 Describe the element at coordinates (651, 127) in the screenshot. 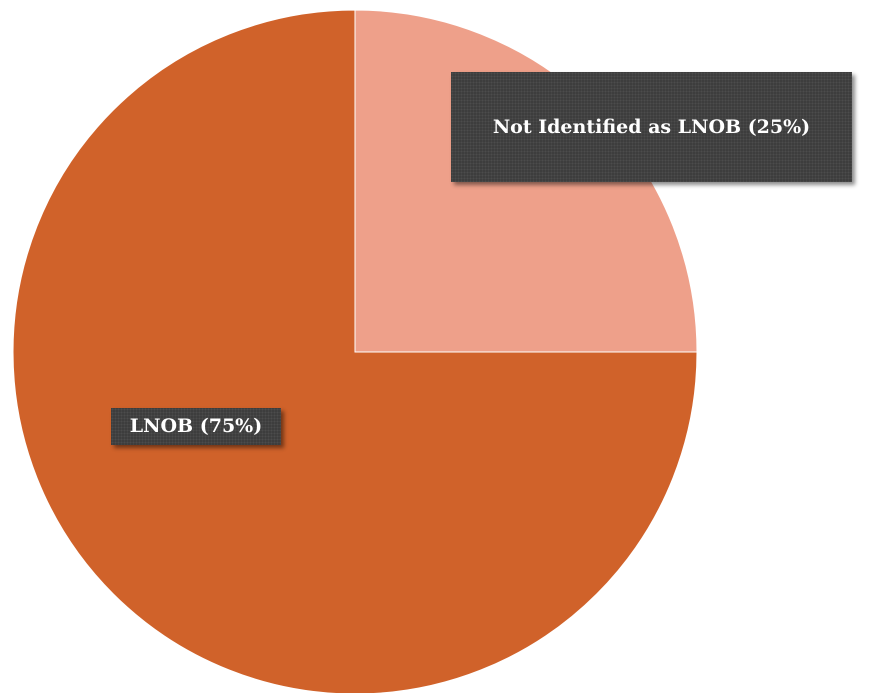

I see `data-label-not-identified: Not Identified as LNOB (25%)` at that location.